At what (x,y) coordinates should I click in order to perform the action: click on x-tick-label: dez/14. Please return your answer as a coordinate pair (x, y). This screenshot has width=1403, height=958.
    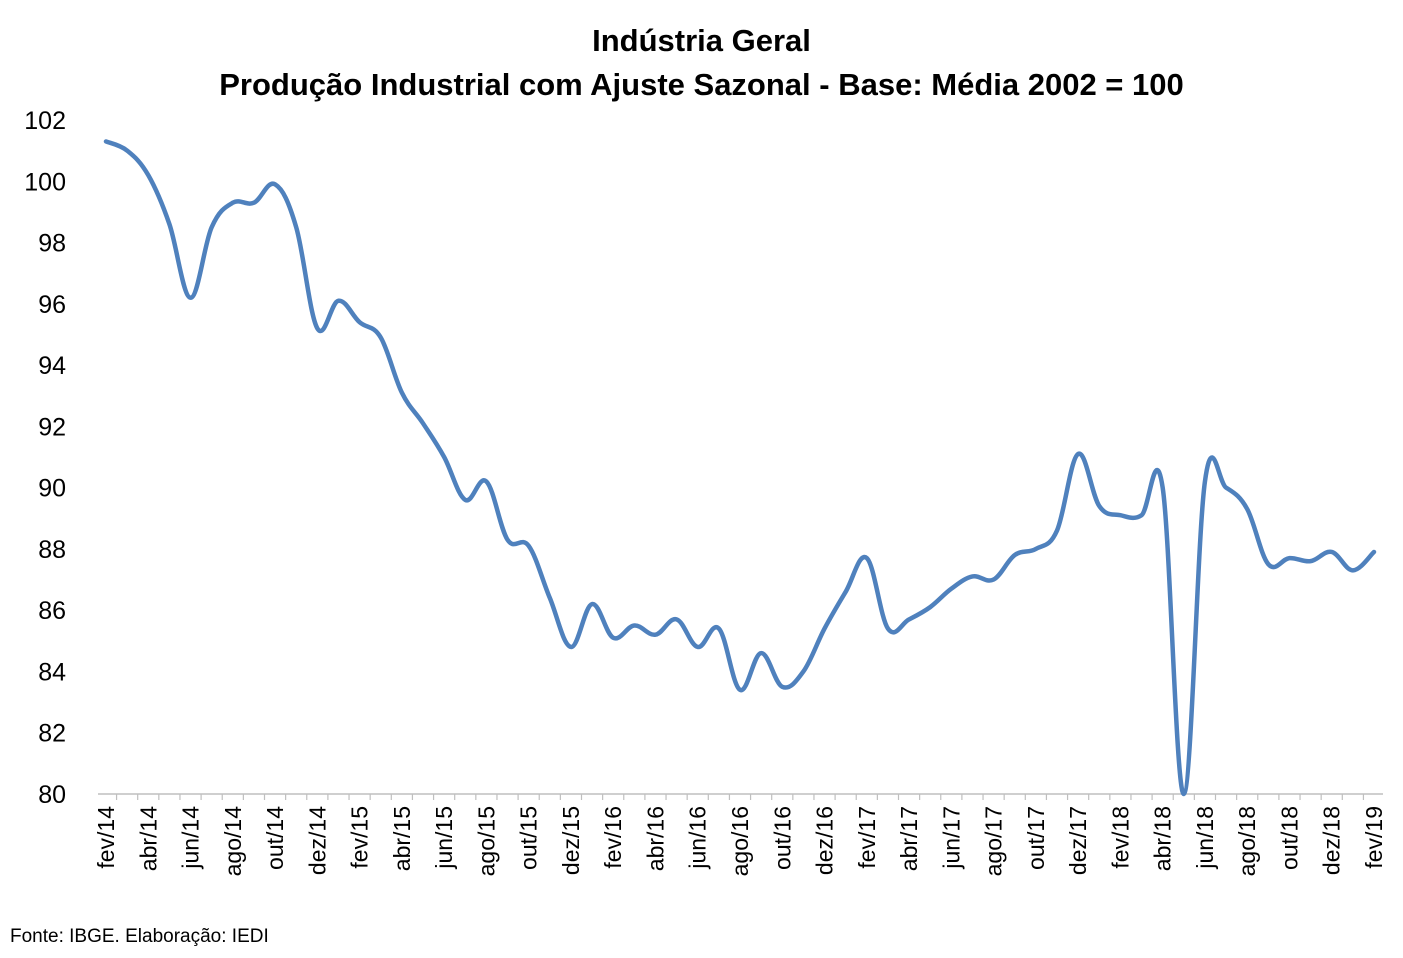
    Looking at the image, I should click on (317, 840).